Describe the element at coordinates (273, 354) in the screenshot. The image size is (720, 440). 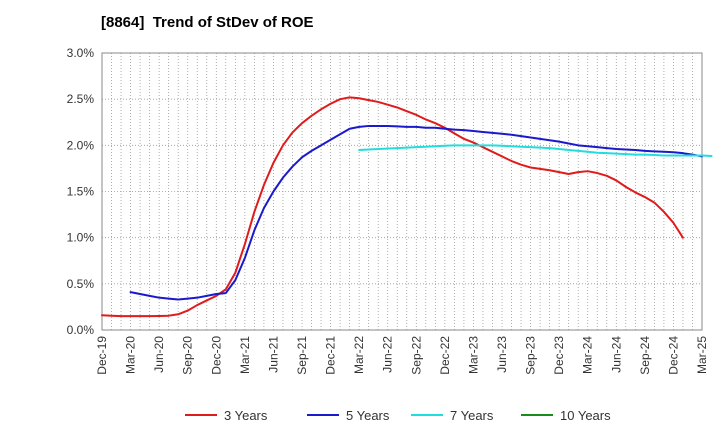
I see `x-tick-label: Jun-21` at that location.